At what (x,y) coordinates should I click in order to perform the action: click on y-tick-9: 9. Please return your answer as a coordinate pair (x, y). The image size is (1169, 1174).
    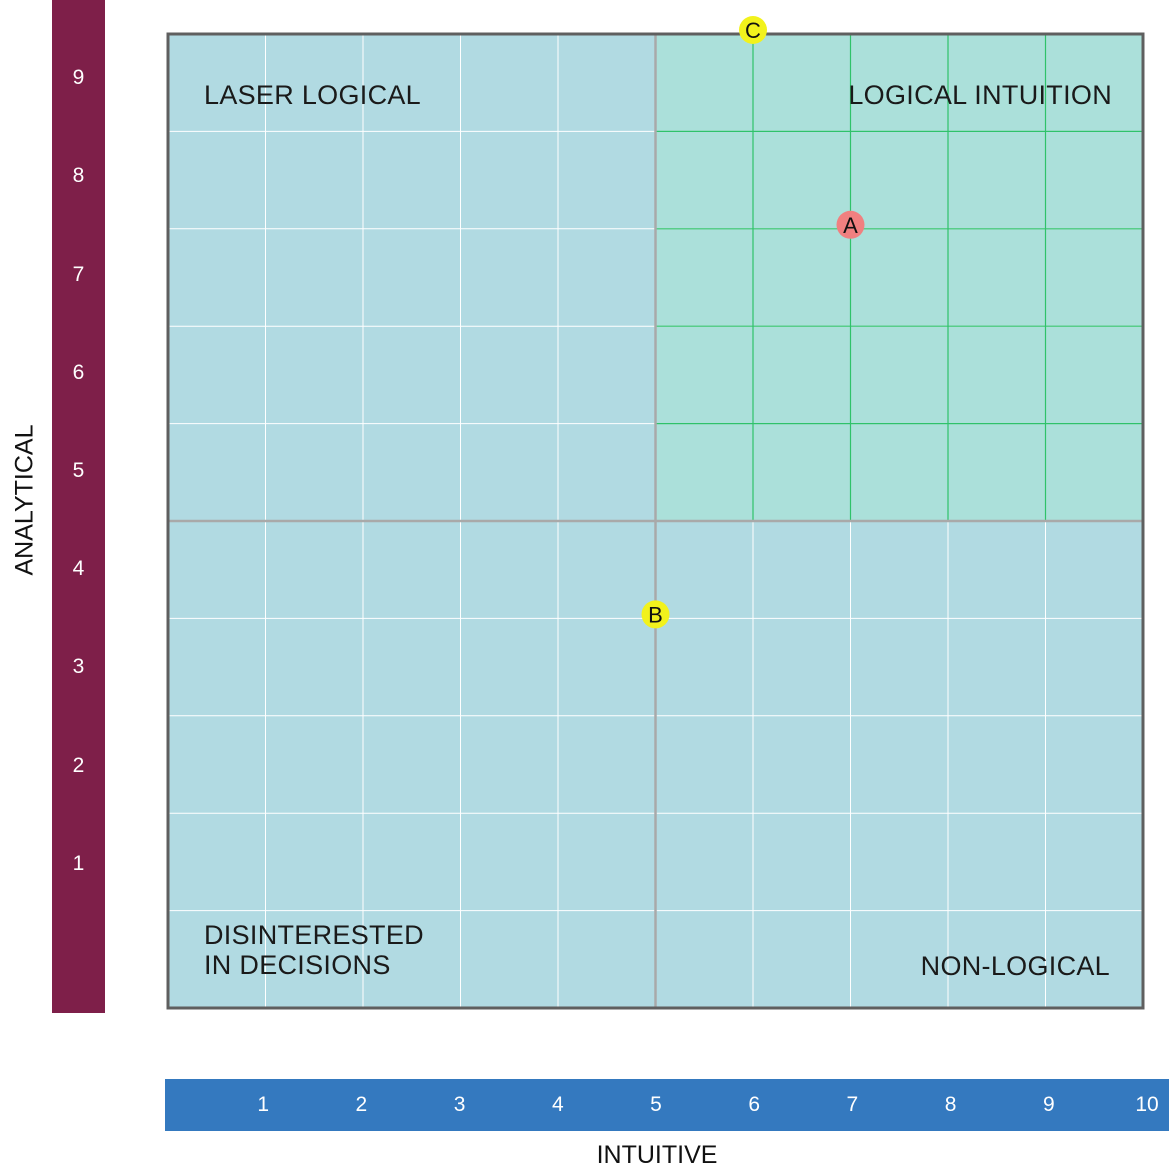
    Looking at the image, I should click on (78, 78).